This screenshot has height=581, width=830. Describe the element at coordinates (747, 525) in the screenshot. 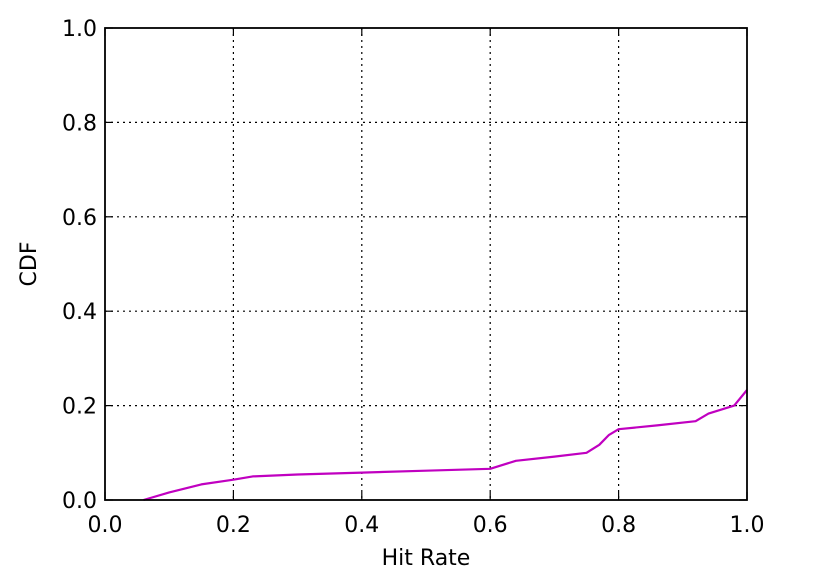

I see `x-tick-label: 1.0` at that location.